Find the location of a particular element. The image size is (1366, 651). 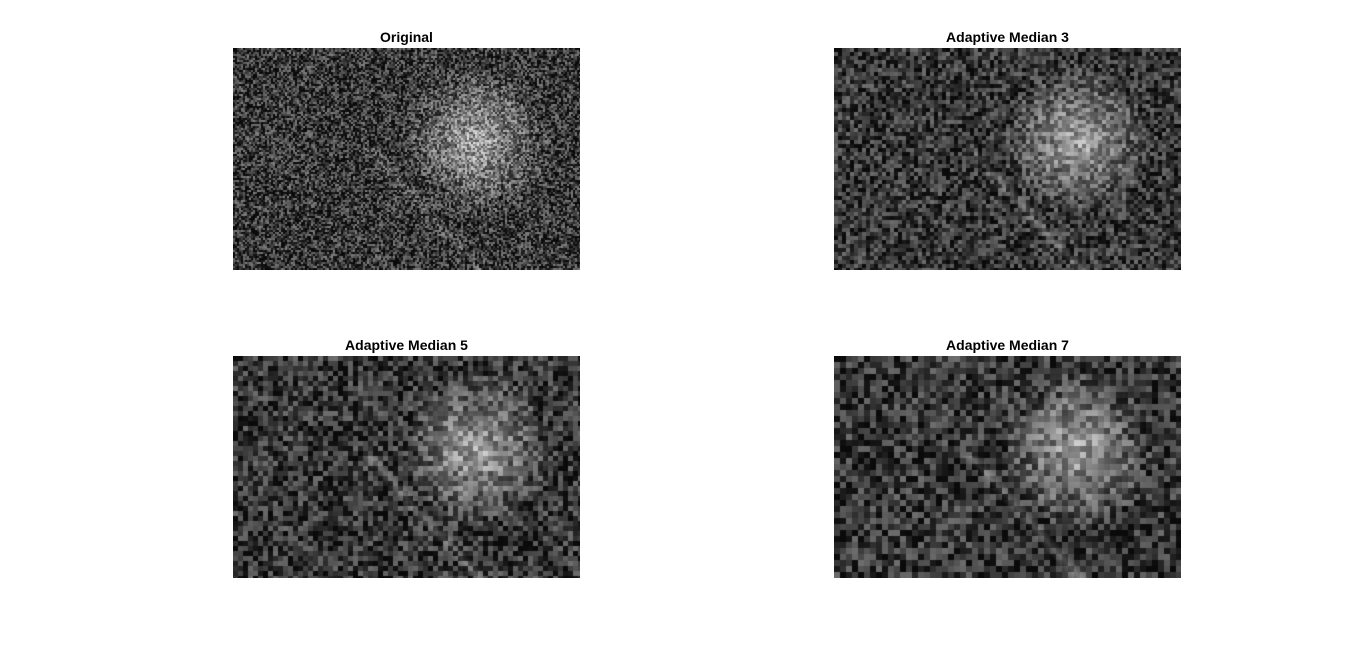

panel-original: Original is located at coordinates (406, 149).